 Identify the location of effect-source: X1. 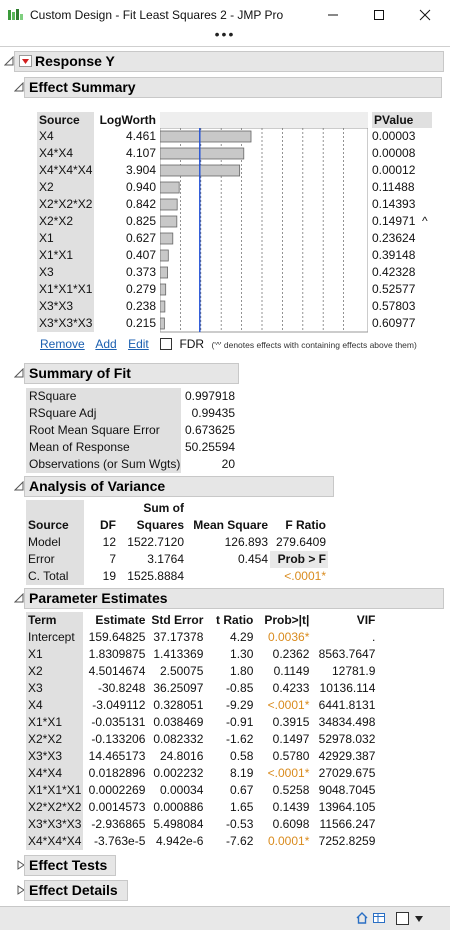
(65, 238).